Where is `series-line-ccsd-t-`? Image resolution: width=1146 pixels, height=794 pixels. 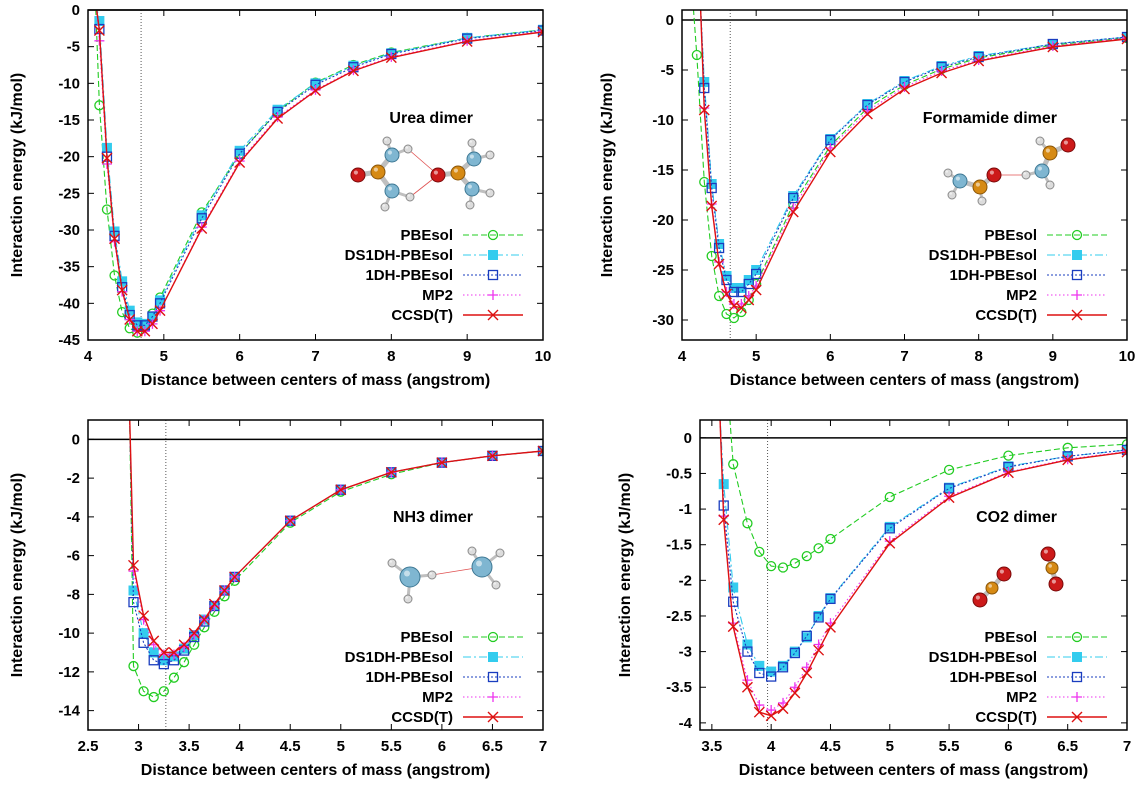
series-line-ccsd-t- is located at coordinates (923, 568).